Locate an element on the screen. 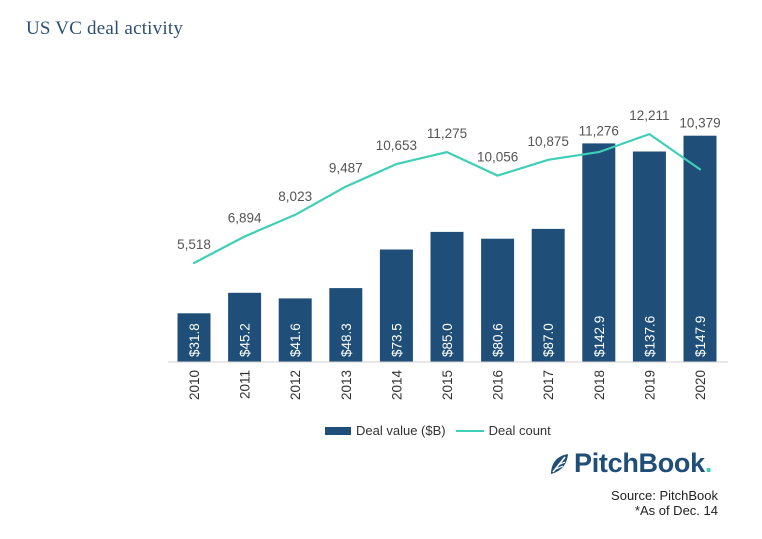 The width and height of the screenshot is (762, 539). bar-2011 is located at coordinates (245, 327).